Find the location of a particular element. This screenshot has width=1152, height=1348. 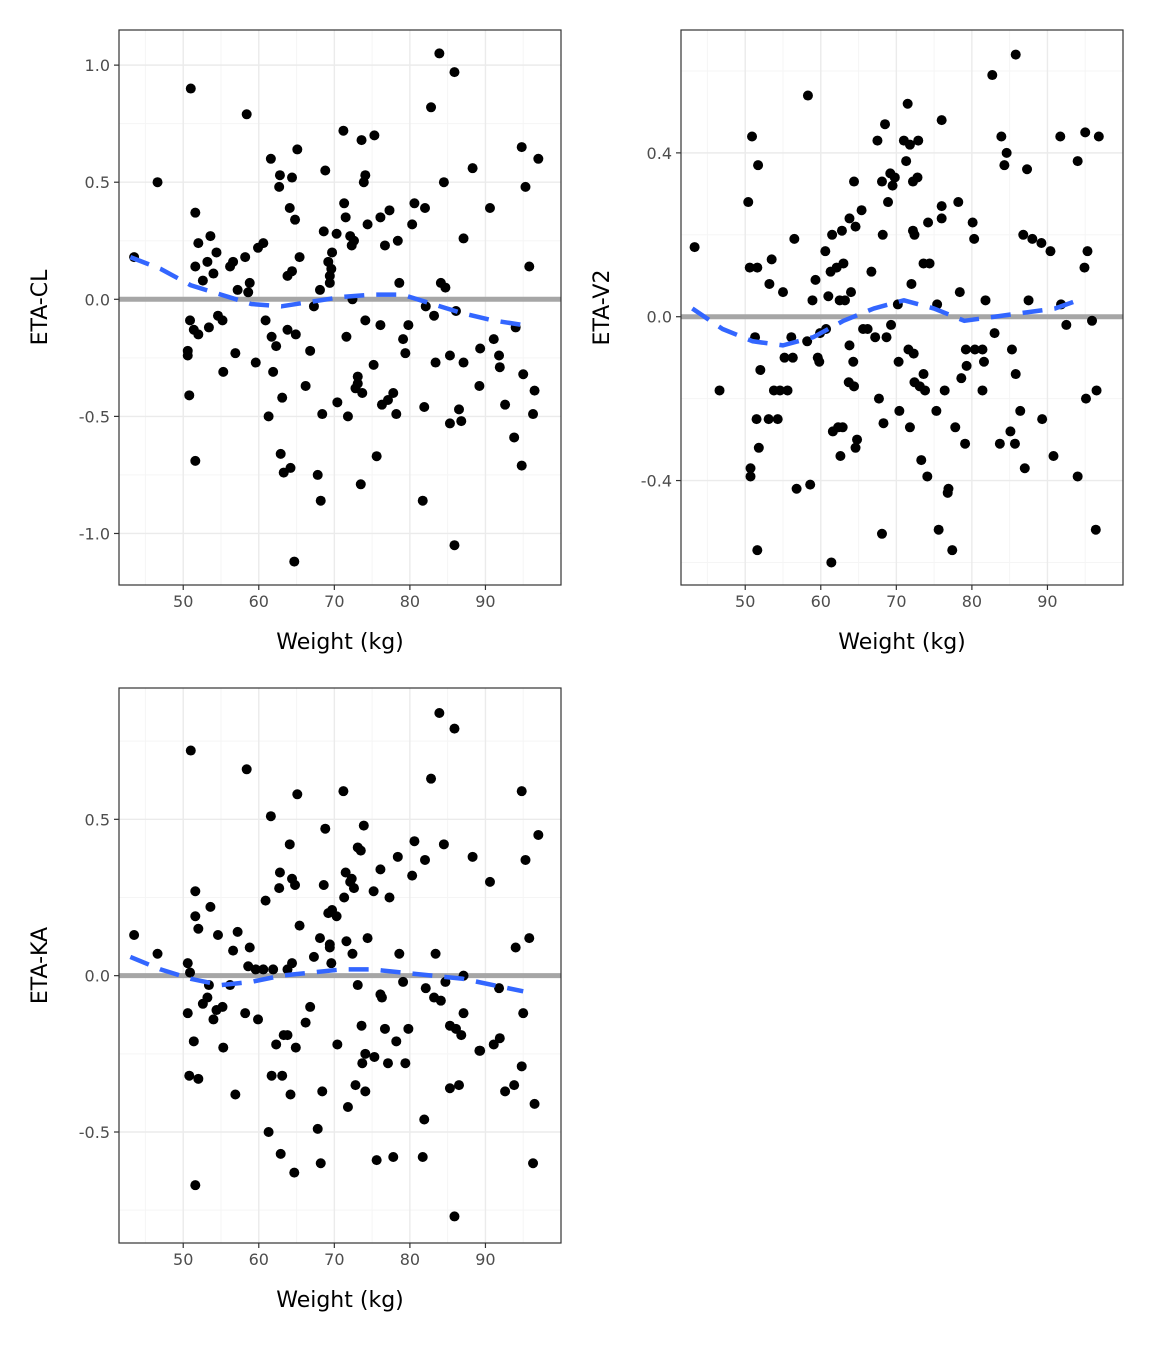

x-tick-label: 60 is located at coordinates (259, 601).